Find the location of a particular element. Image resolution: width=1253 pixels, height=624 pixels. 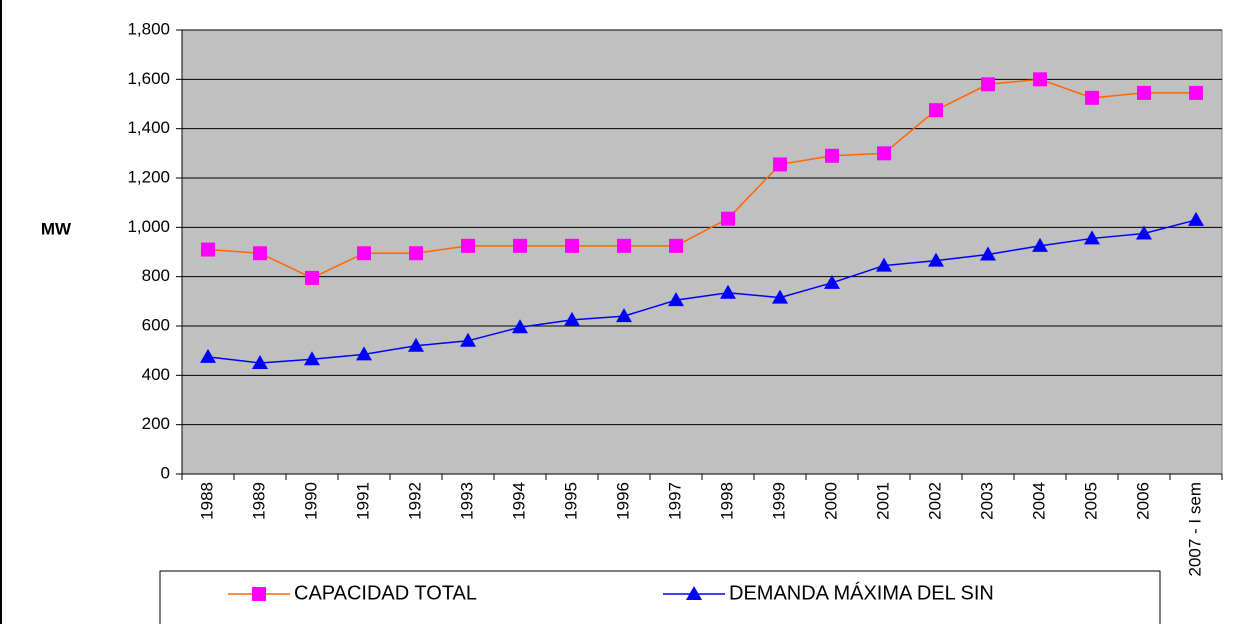

x-tick-label: 2000 is located at coordinates (830, 501).